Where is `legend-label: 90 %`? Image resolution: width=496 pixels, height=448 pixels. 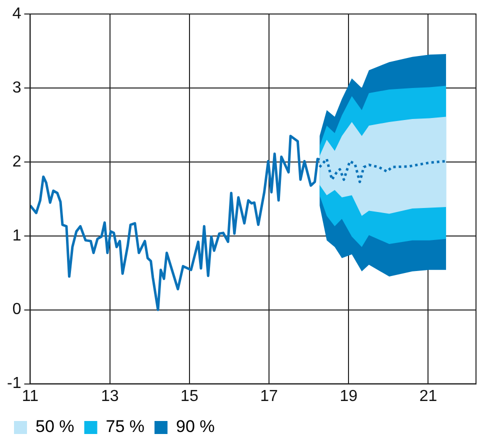 legend-label: 90 % is located at coordinates (195, 426).